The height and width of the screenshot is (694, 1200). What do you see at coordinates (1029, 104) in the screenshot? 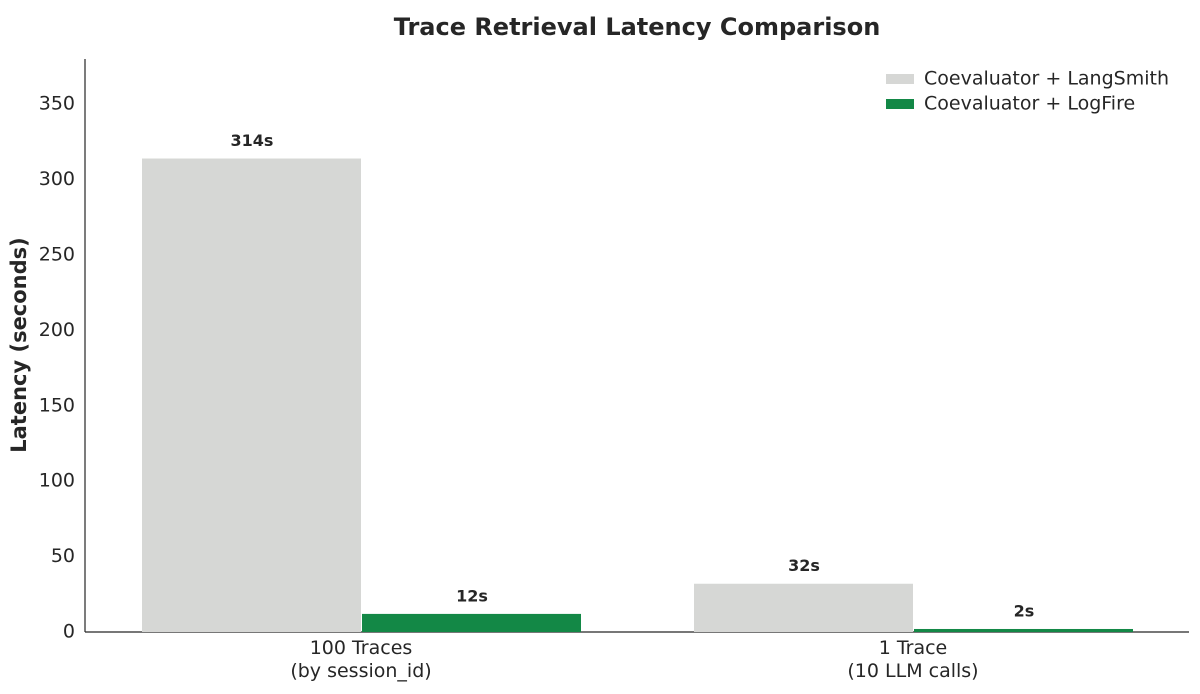
I see `legend-label: Coevaluator + LogFire` at bounding box center [1029, 104].